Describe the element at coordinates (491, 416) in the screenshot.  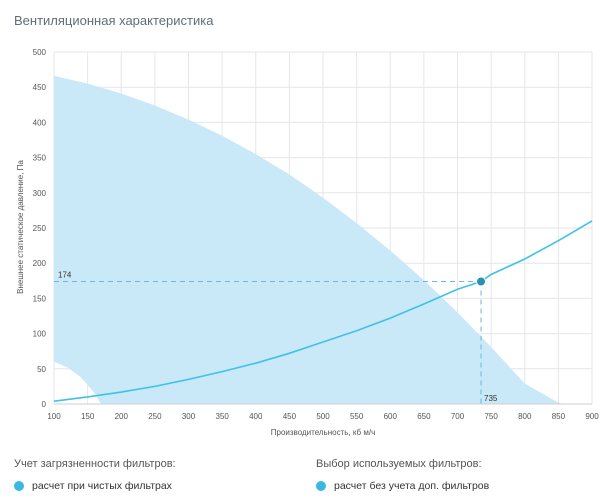
I see `x-tick-label: 750` at that location.